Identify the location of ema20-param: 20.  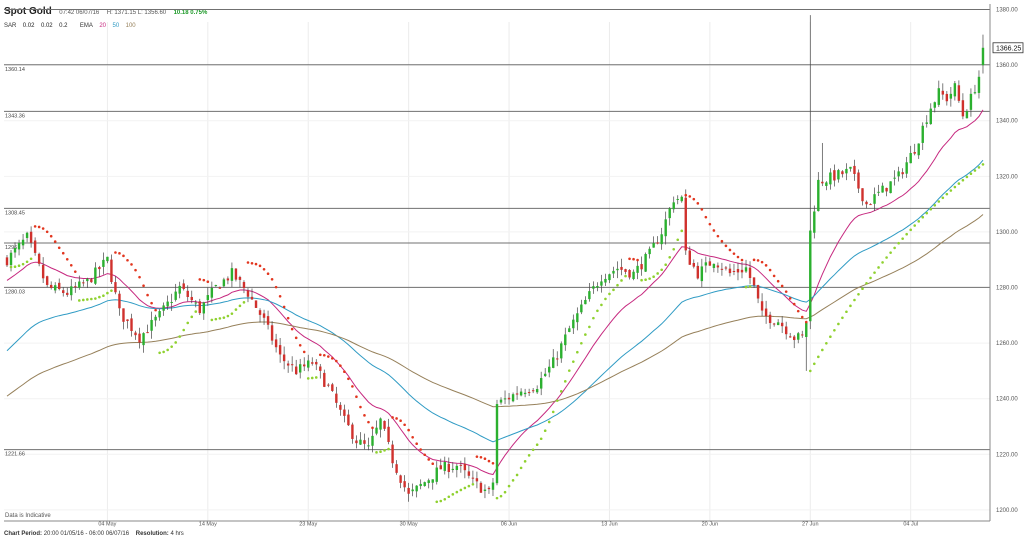
(103, 26).